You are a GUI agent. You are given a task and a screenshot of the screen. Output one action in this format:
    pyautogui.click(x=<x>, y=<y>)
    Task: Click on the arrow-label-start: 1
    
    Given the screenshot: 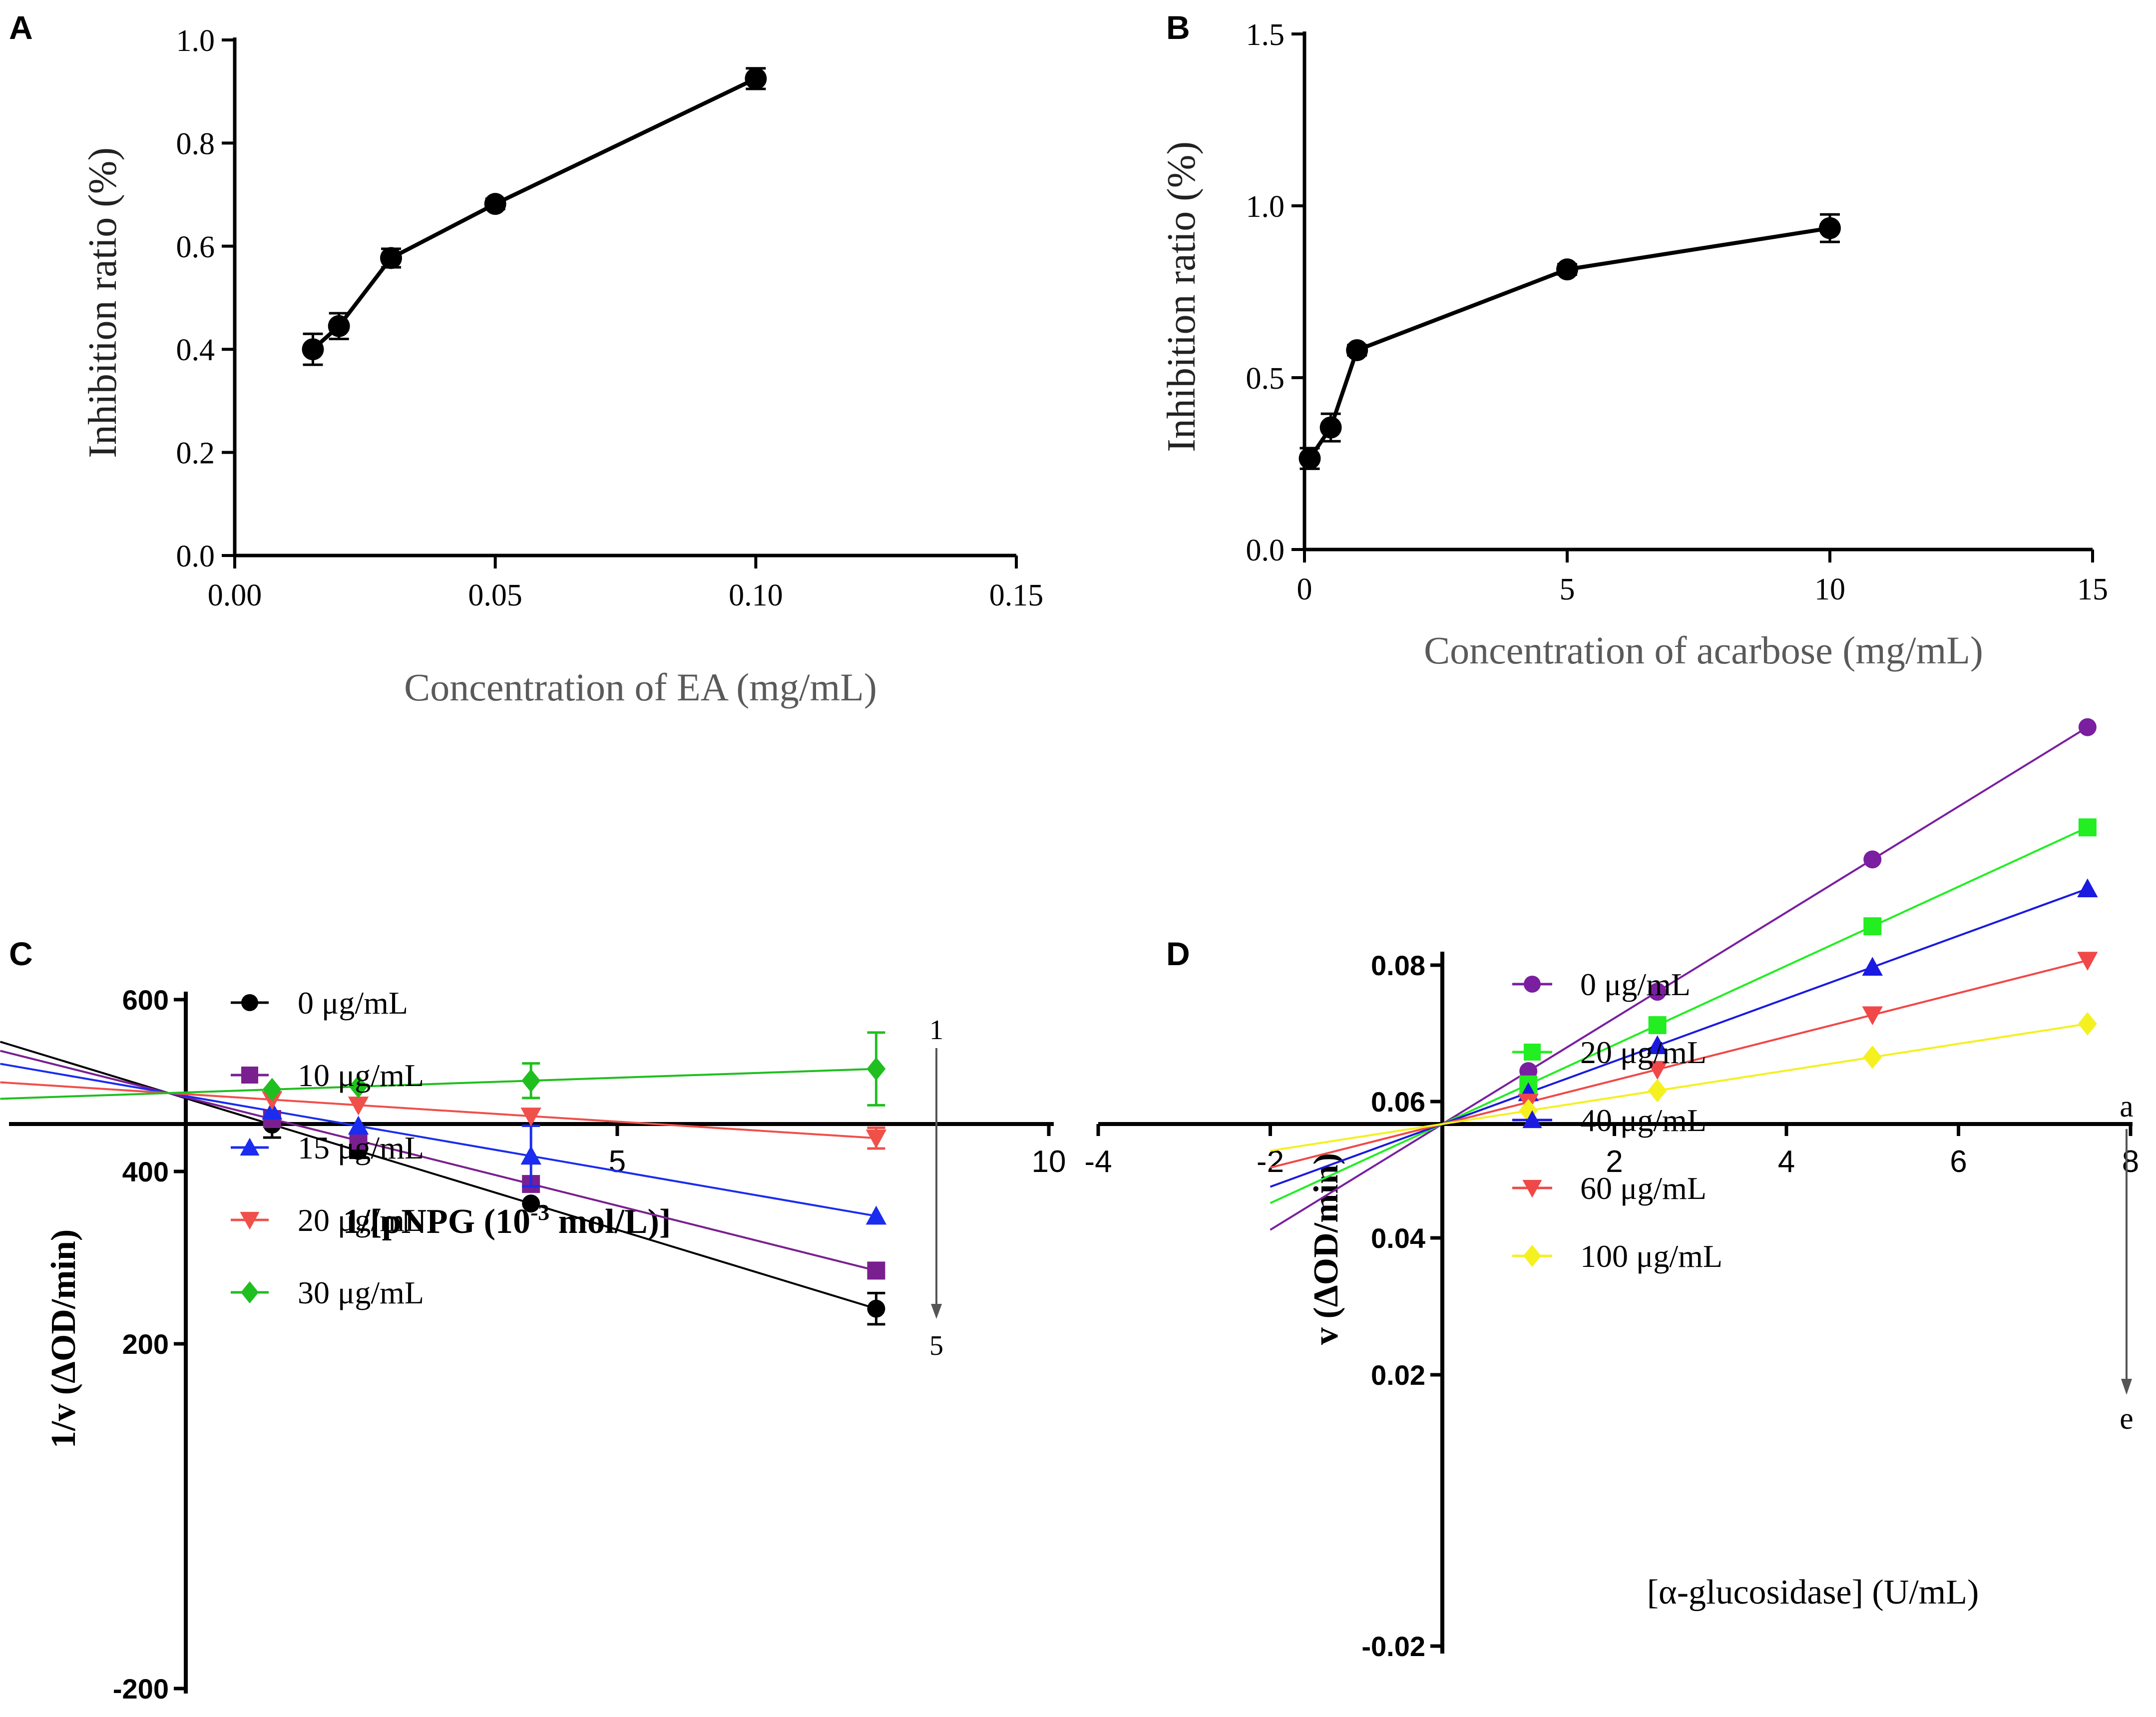 What is the action you would take?
    pyautogui.click(x=936, y=1030)
    